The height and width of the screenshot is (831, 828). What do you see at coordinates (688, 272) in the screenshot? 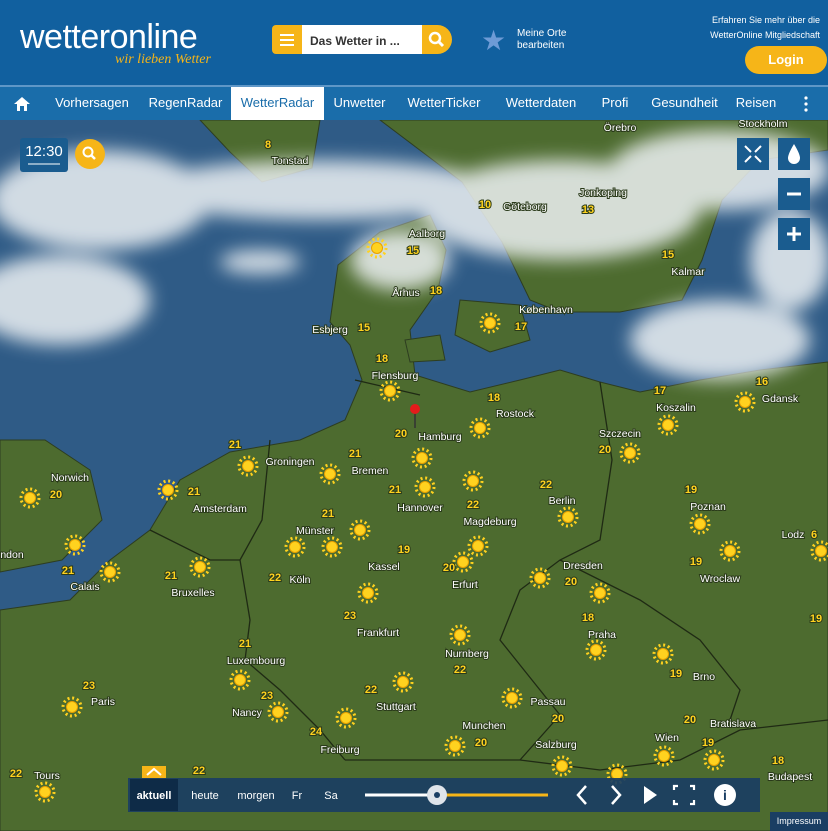
I see `city-label: Kalmar` at bounding box center [688, 272].